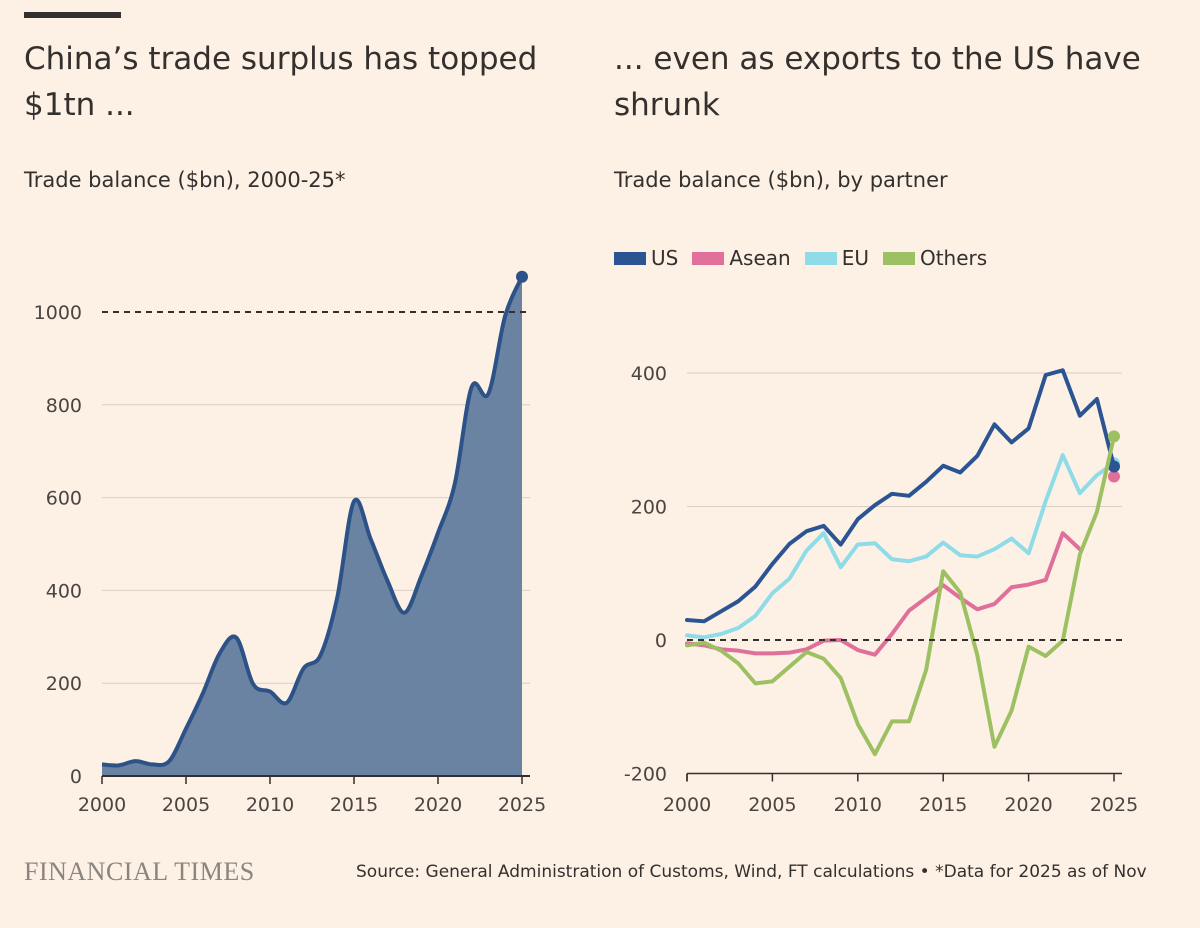 This screenshot has width=1200, height=928. I want to click on right-x-tick-label: 2025, so click(1114, 805).